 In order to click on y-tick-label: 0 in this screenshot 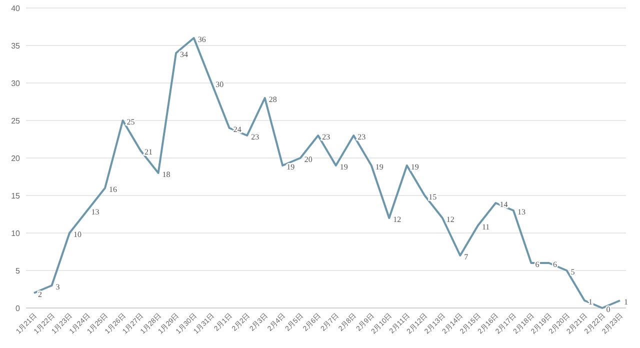, I will do `click(18, 308)`.